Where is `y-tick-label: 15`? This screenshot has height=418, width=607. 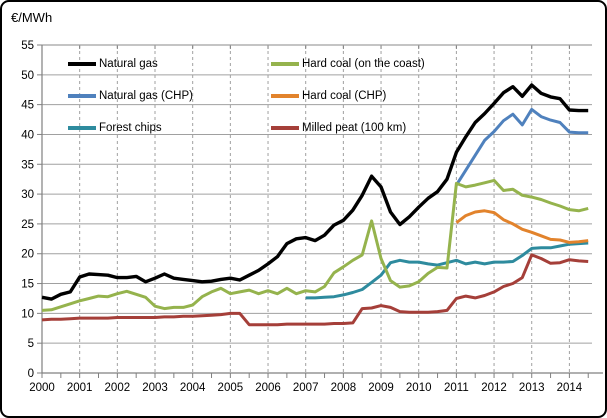 y-tick-label: 15 is located at coordinates (27, 285).